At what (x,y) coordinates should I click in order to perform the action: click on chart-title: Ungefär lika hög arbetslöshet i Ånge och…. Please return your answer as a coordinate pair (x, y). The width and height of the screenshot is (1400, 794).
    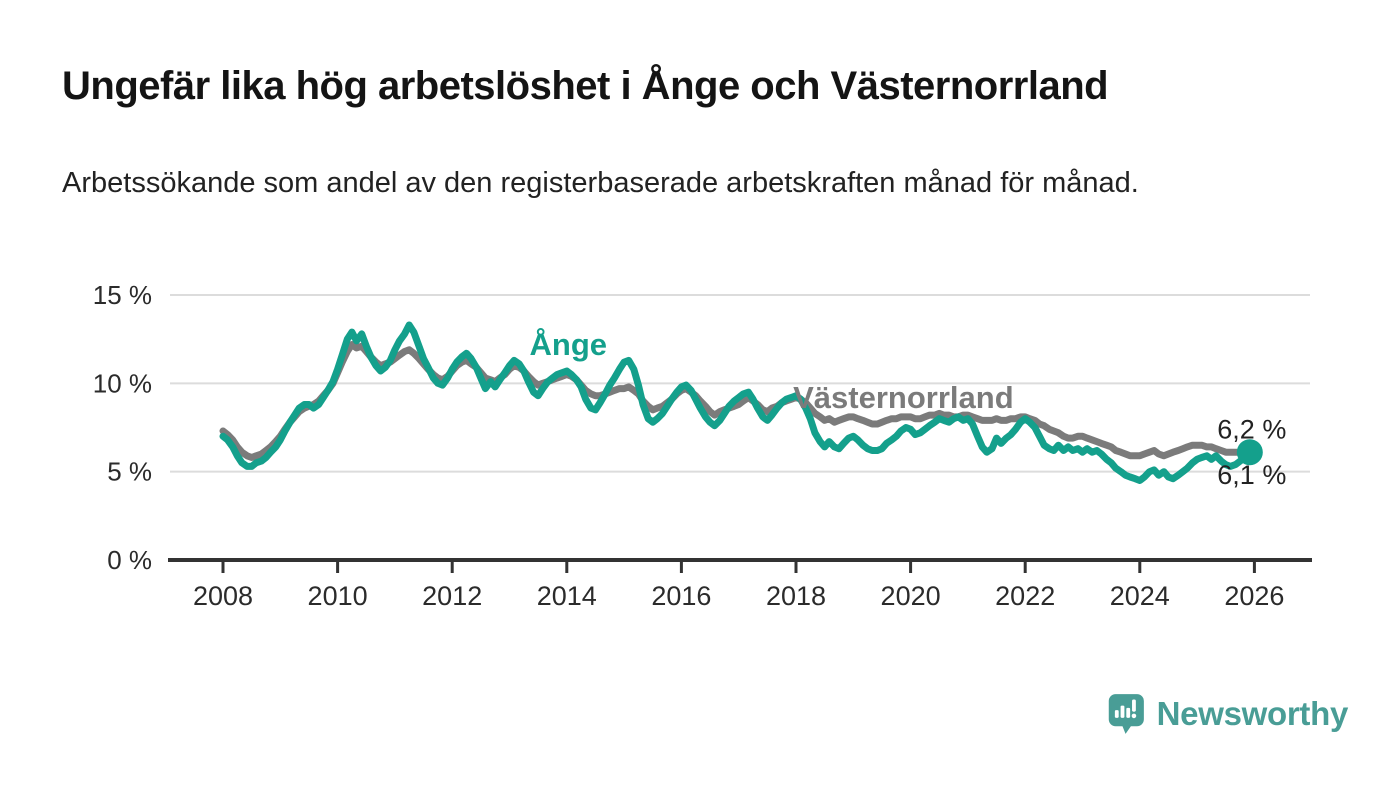
    Looking at the image, I should click on (585, 86).